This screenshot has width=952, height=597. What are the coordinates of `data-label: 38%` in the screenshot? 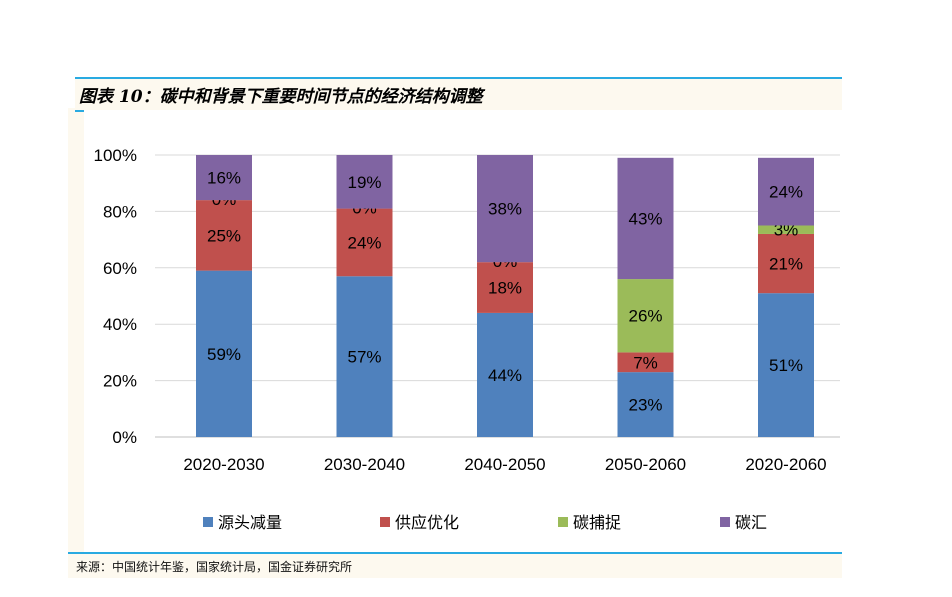 It's located at (505, 209).